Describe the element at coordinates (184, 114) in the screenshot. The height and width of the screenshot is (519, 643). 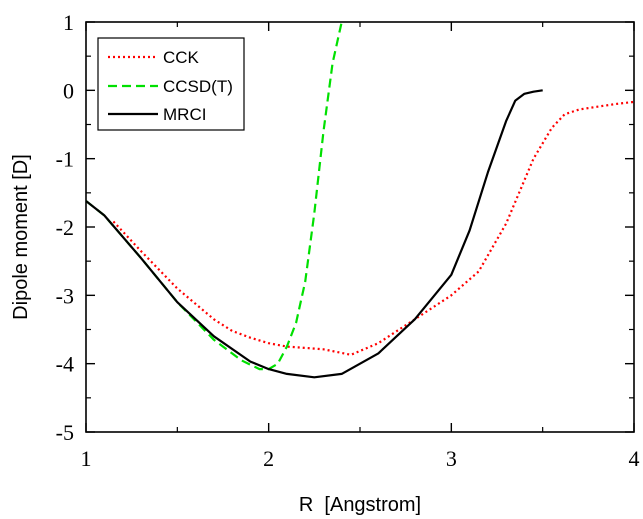
I see `legend-label-mrci: MRCI` at that location.